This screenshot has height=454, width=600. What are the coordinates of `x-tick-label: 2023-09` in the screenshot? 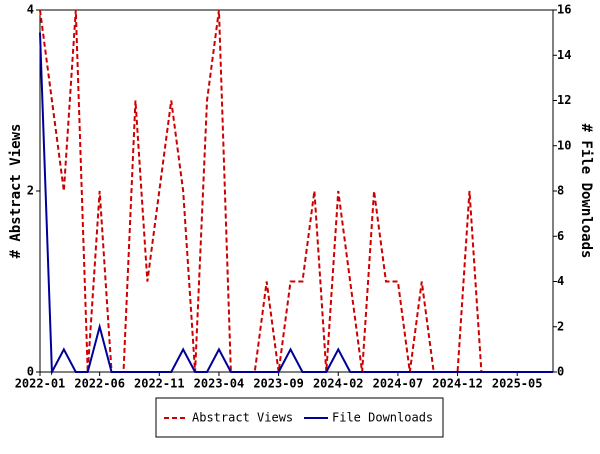 It's located at (278, 384).